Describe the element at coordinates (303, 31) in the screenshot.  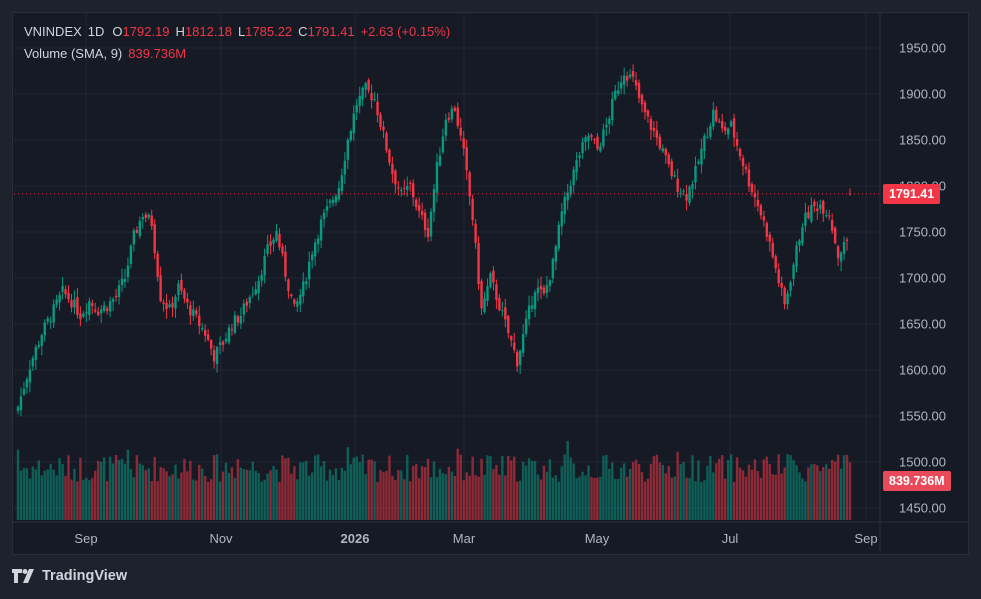
I see `close-label: C` at that location.